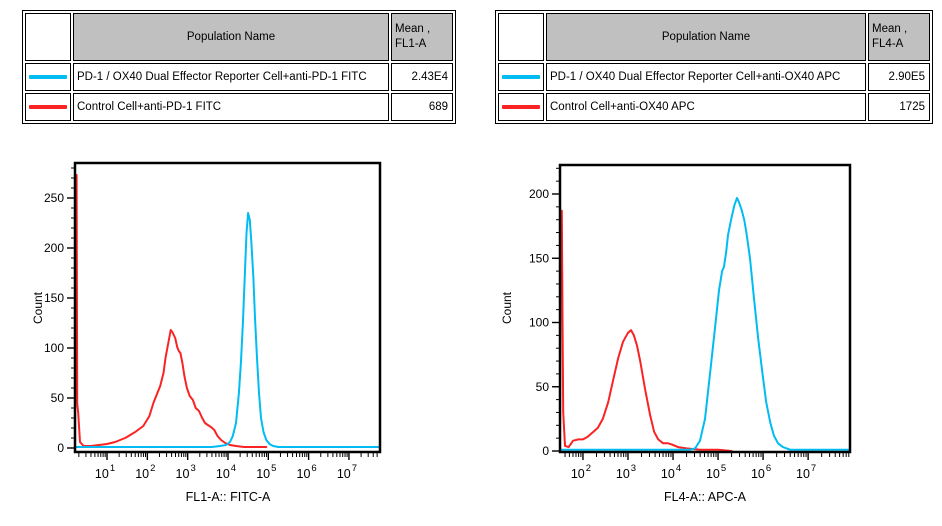 This screenshot has width=942, height=526. Describe the element at coordinates (899, 37) in the screenshot. I see `header-mean: Mean , FL4-A` at that location.